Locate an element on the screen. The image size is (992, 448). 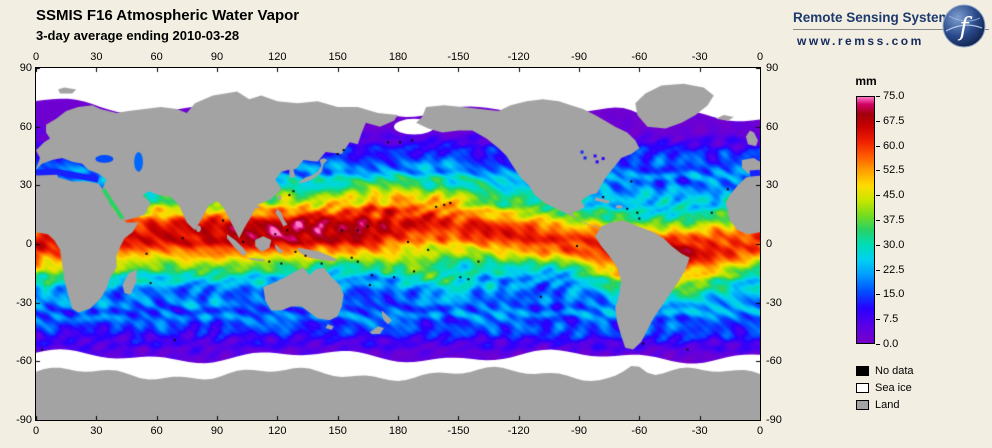
lon-tick-label-top: -120 is located at coordinates (518, 57).